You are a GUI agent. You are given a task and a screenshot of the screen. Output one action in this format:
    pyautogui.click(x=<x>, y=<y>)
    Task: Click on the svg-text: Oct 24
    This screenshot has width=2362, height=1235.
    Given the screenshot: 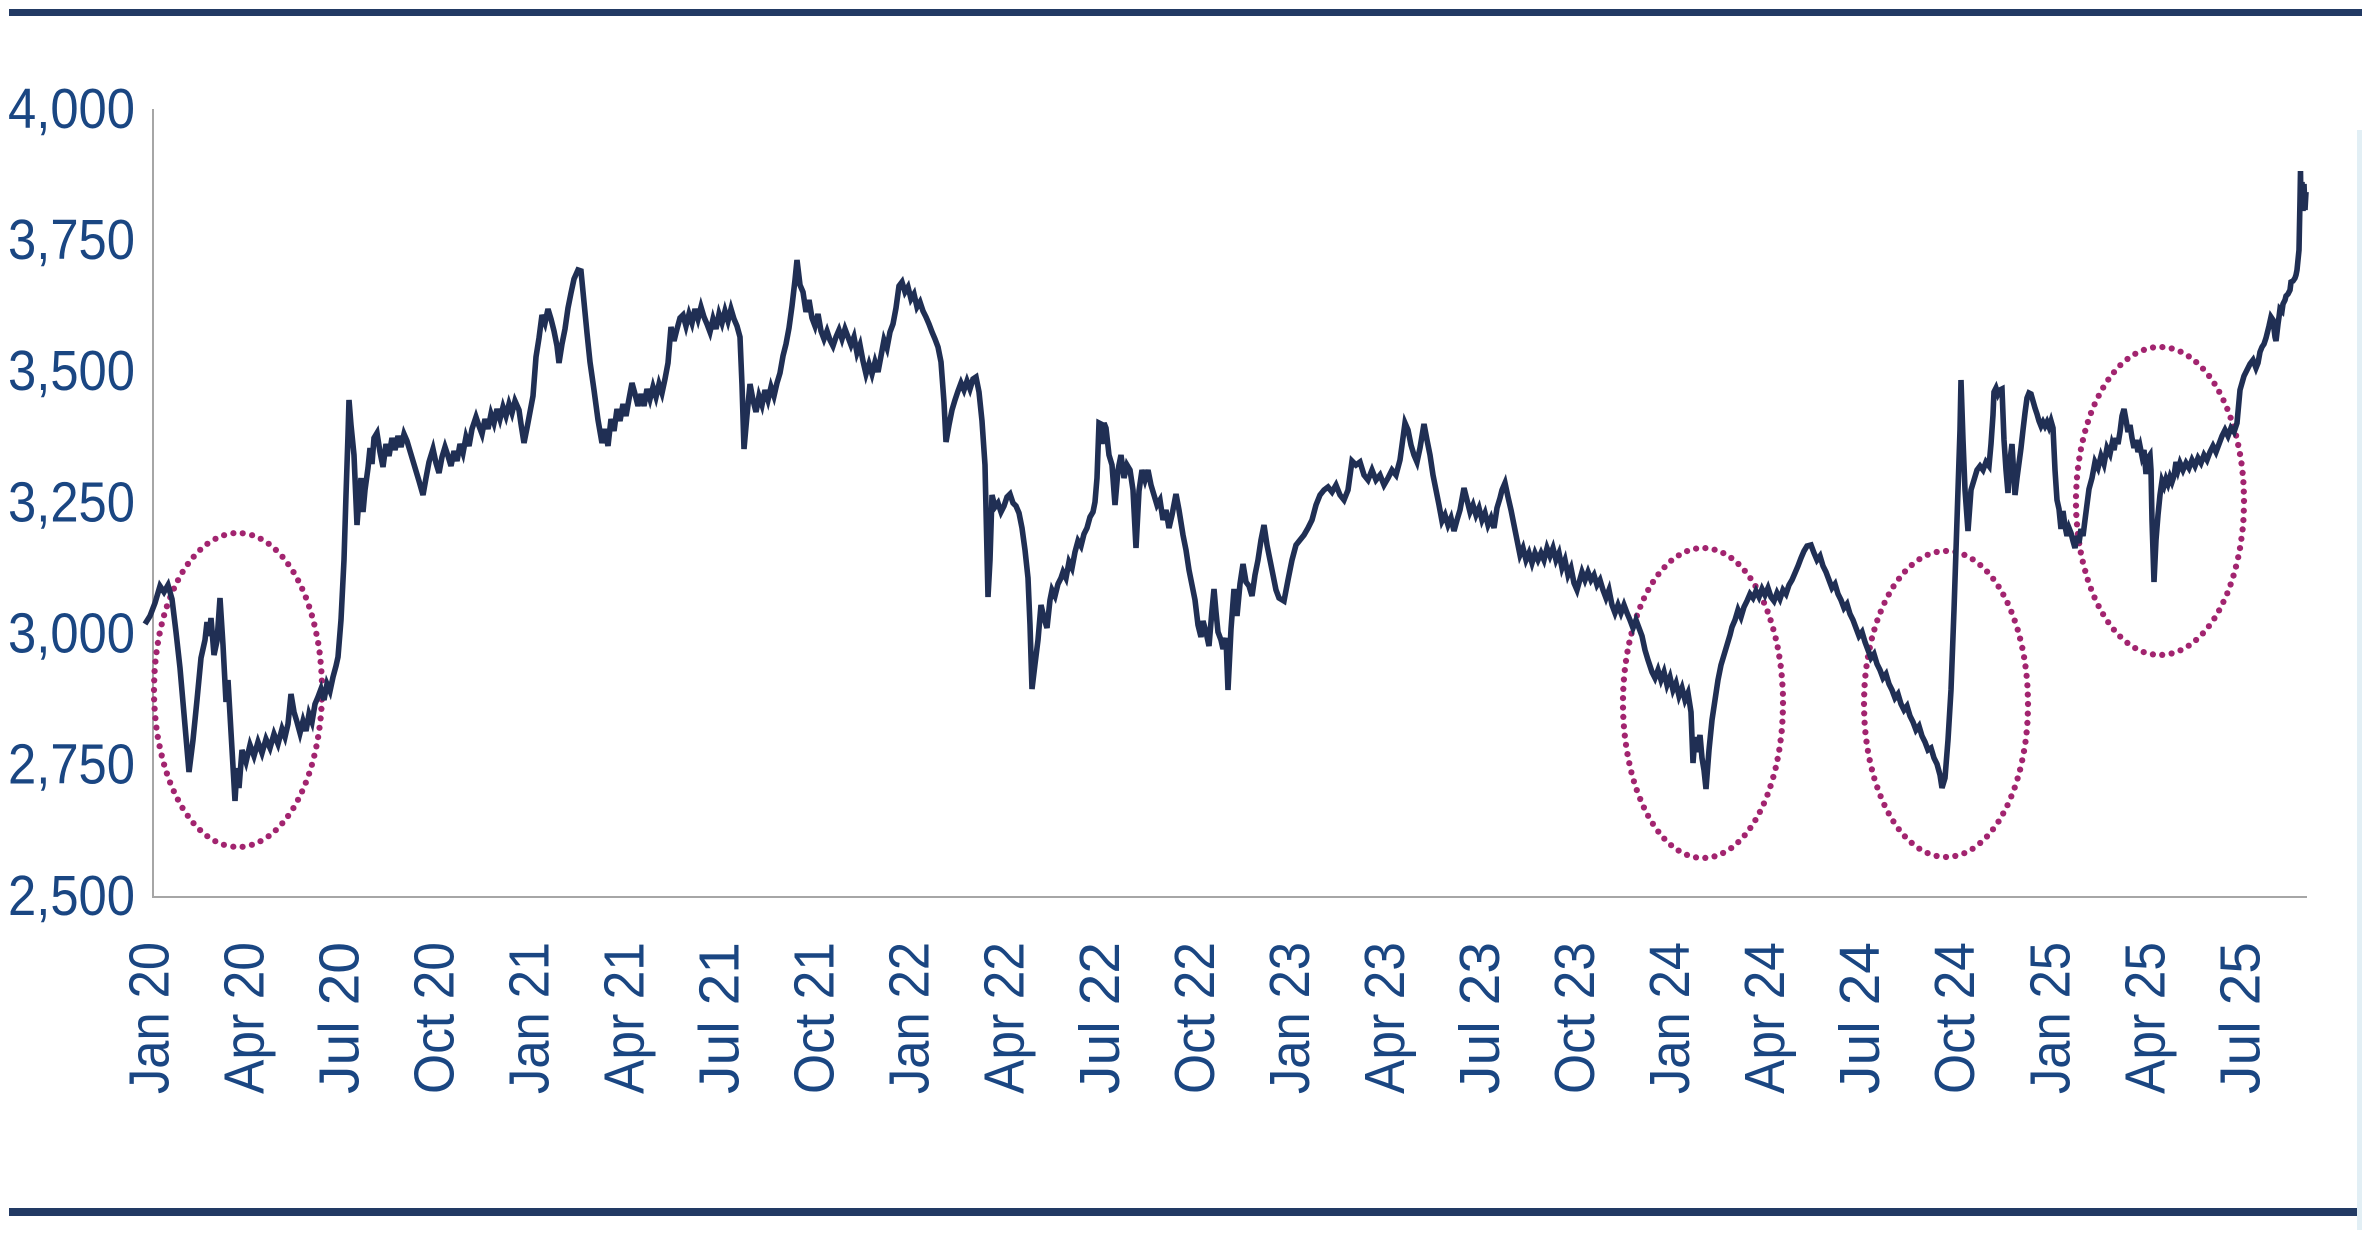 What is the action you would take?
    pyautogui.click(x=1955, y=1018)
    